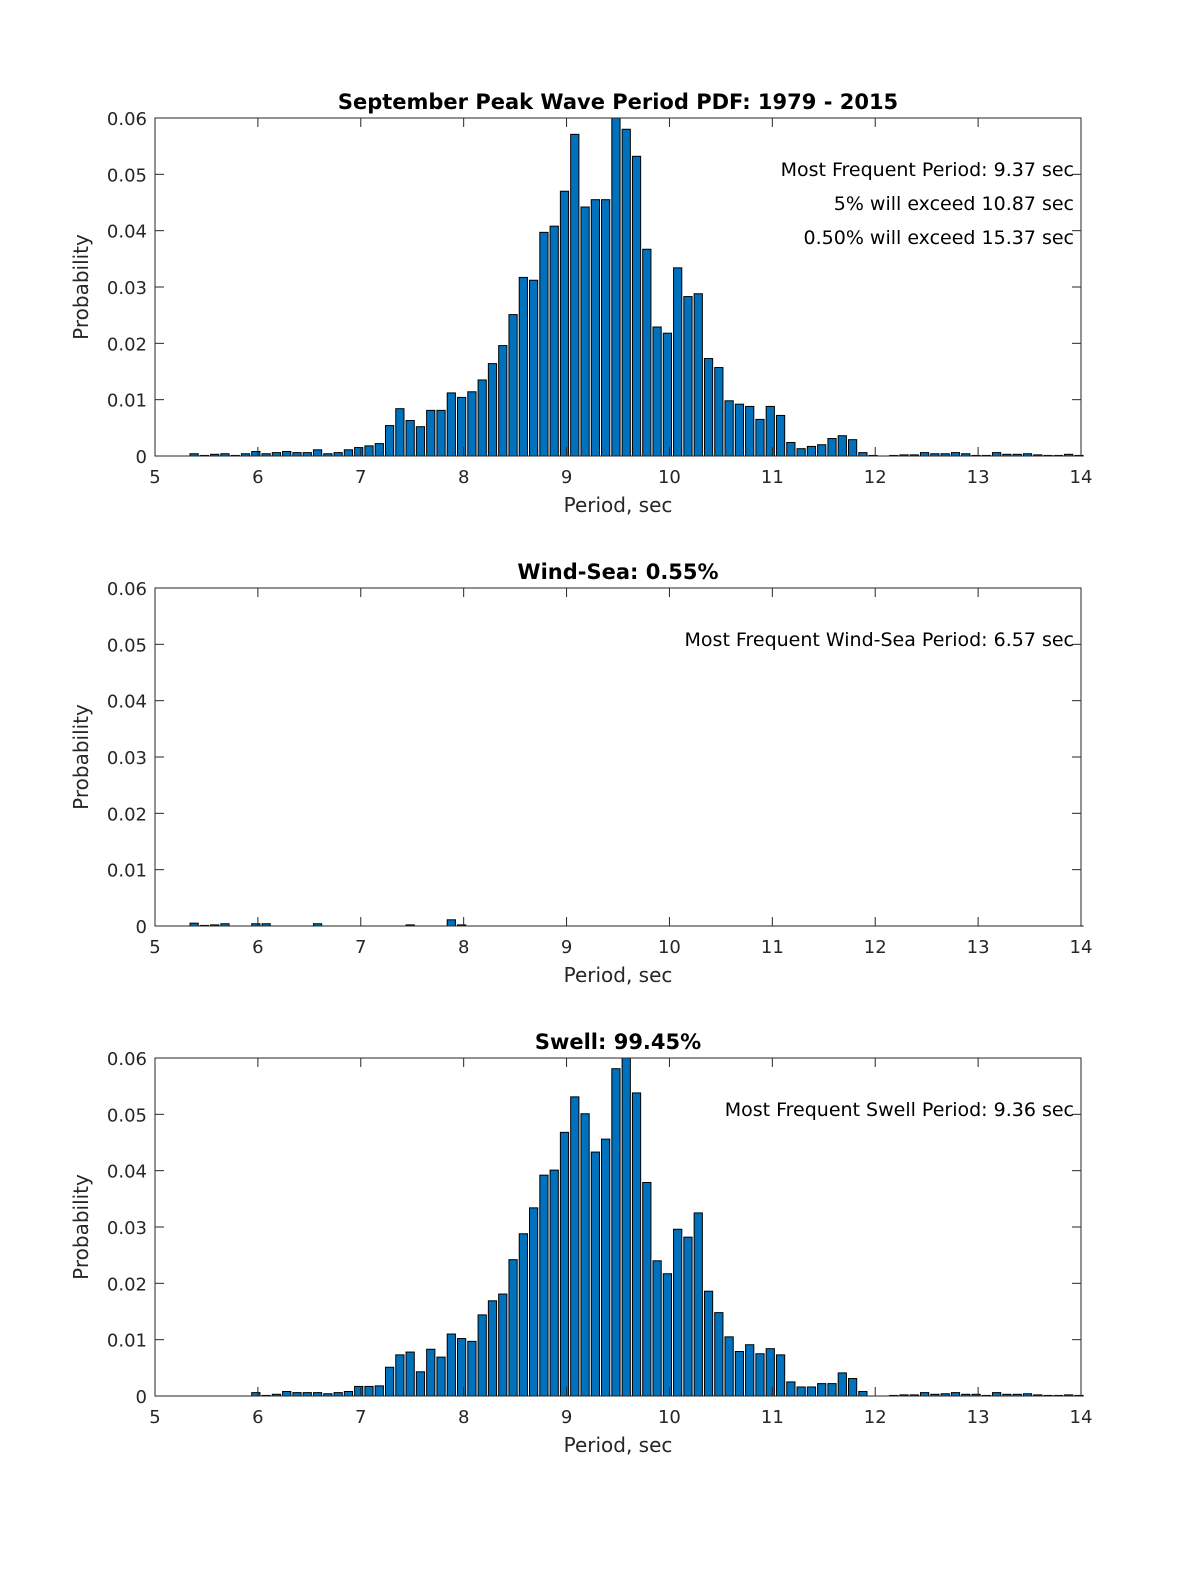 This screenshot has height=1579, width=1200. I want to click on x-tick-label: 12, so click(875, 477).